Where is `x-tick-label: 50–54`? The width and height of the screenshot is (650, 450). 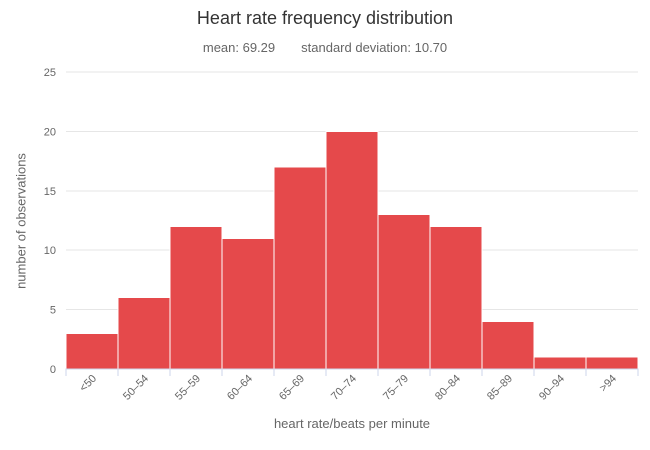 x-tick-label: 50–54 is located at coordinates (136, 388).